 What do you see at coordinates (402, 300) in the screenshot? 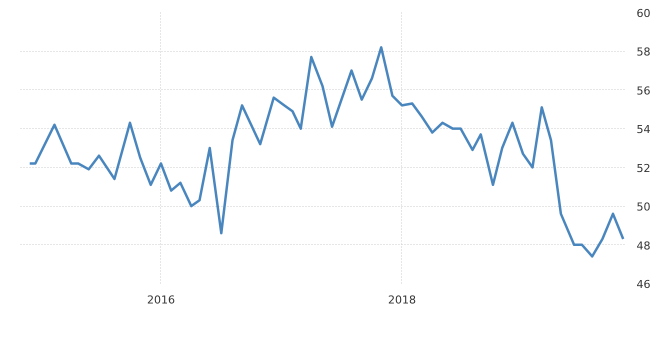
I see `x-tick-label: 2018` at bounding box center [402, 300].